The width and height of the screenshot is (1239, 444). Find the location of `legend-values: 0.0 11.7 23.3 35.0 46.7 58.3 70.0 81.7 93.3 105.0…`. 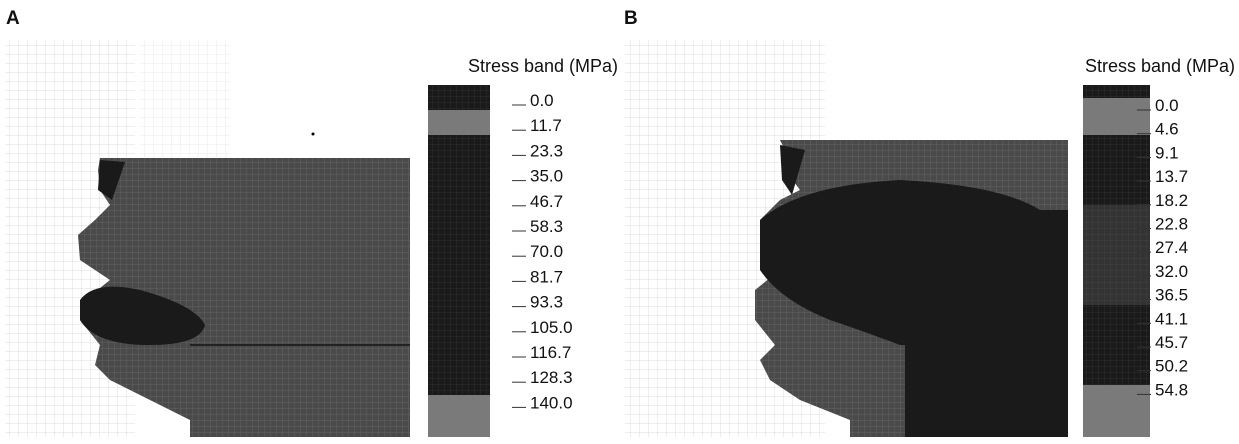

legend-values: 0.0 11.7 23.3 35.0 46.7 58.3 70.0 81.7 93.3 105.0… is located at coordinates (542, 251).